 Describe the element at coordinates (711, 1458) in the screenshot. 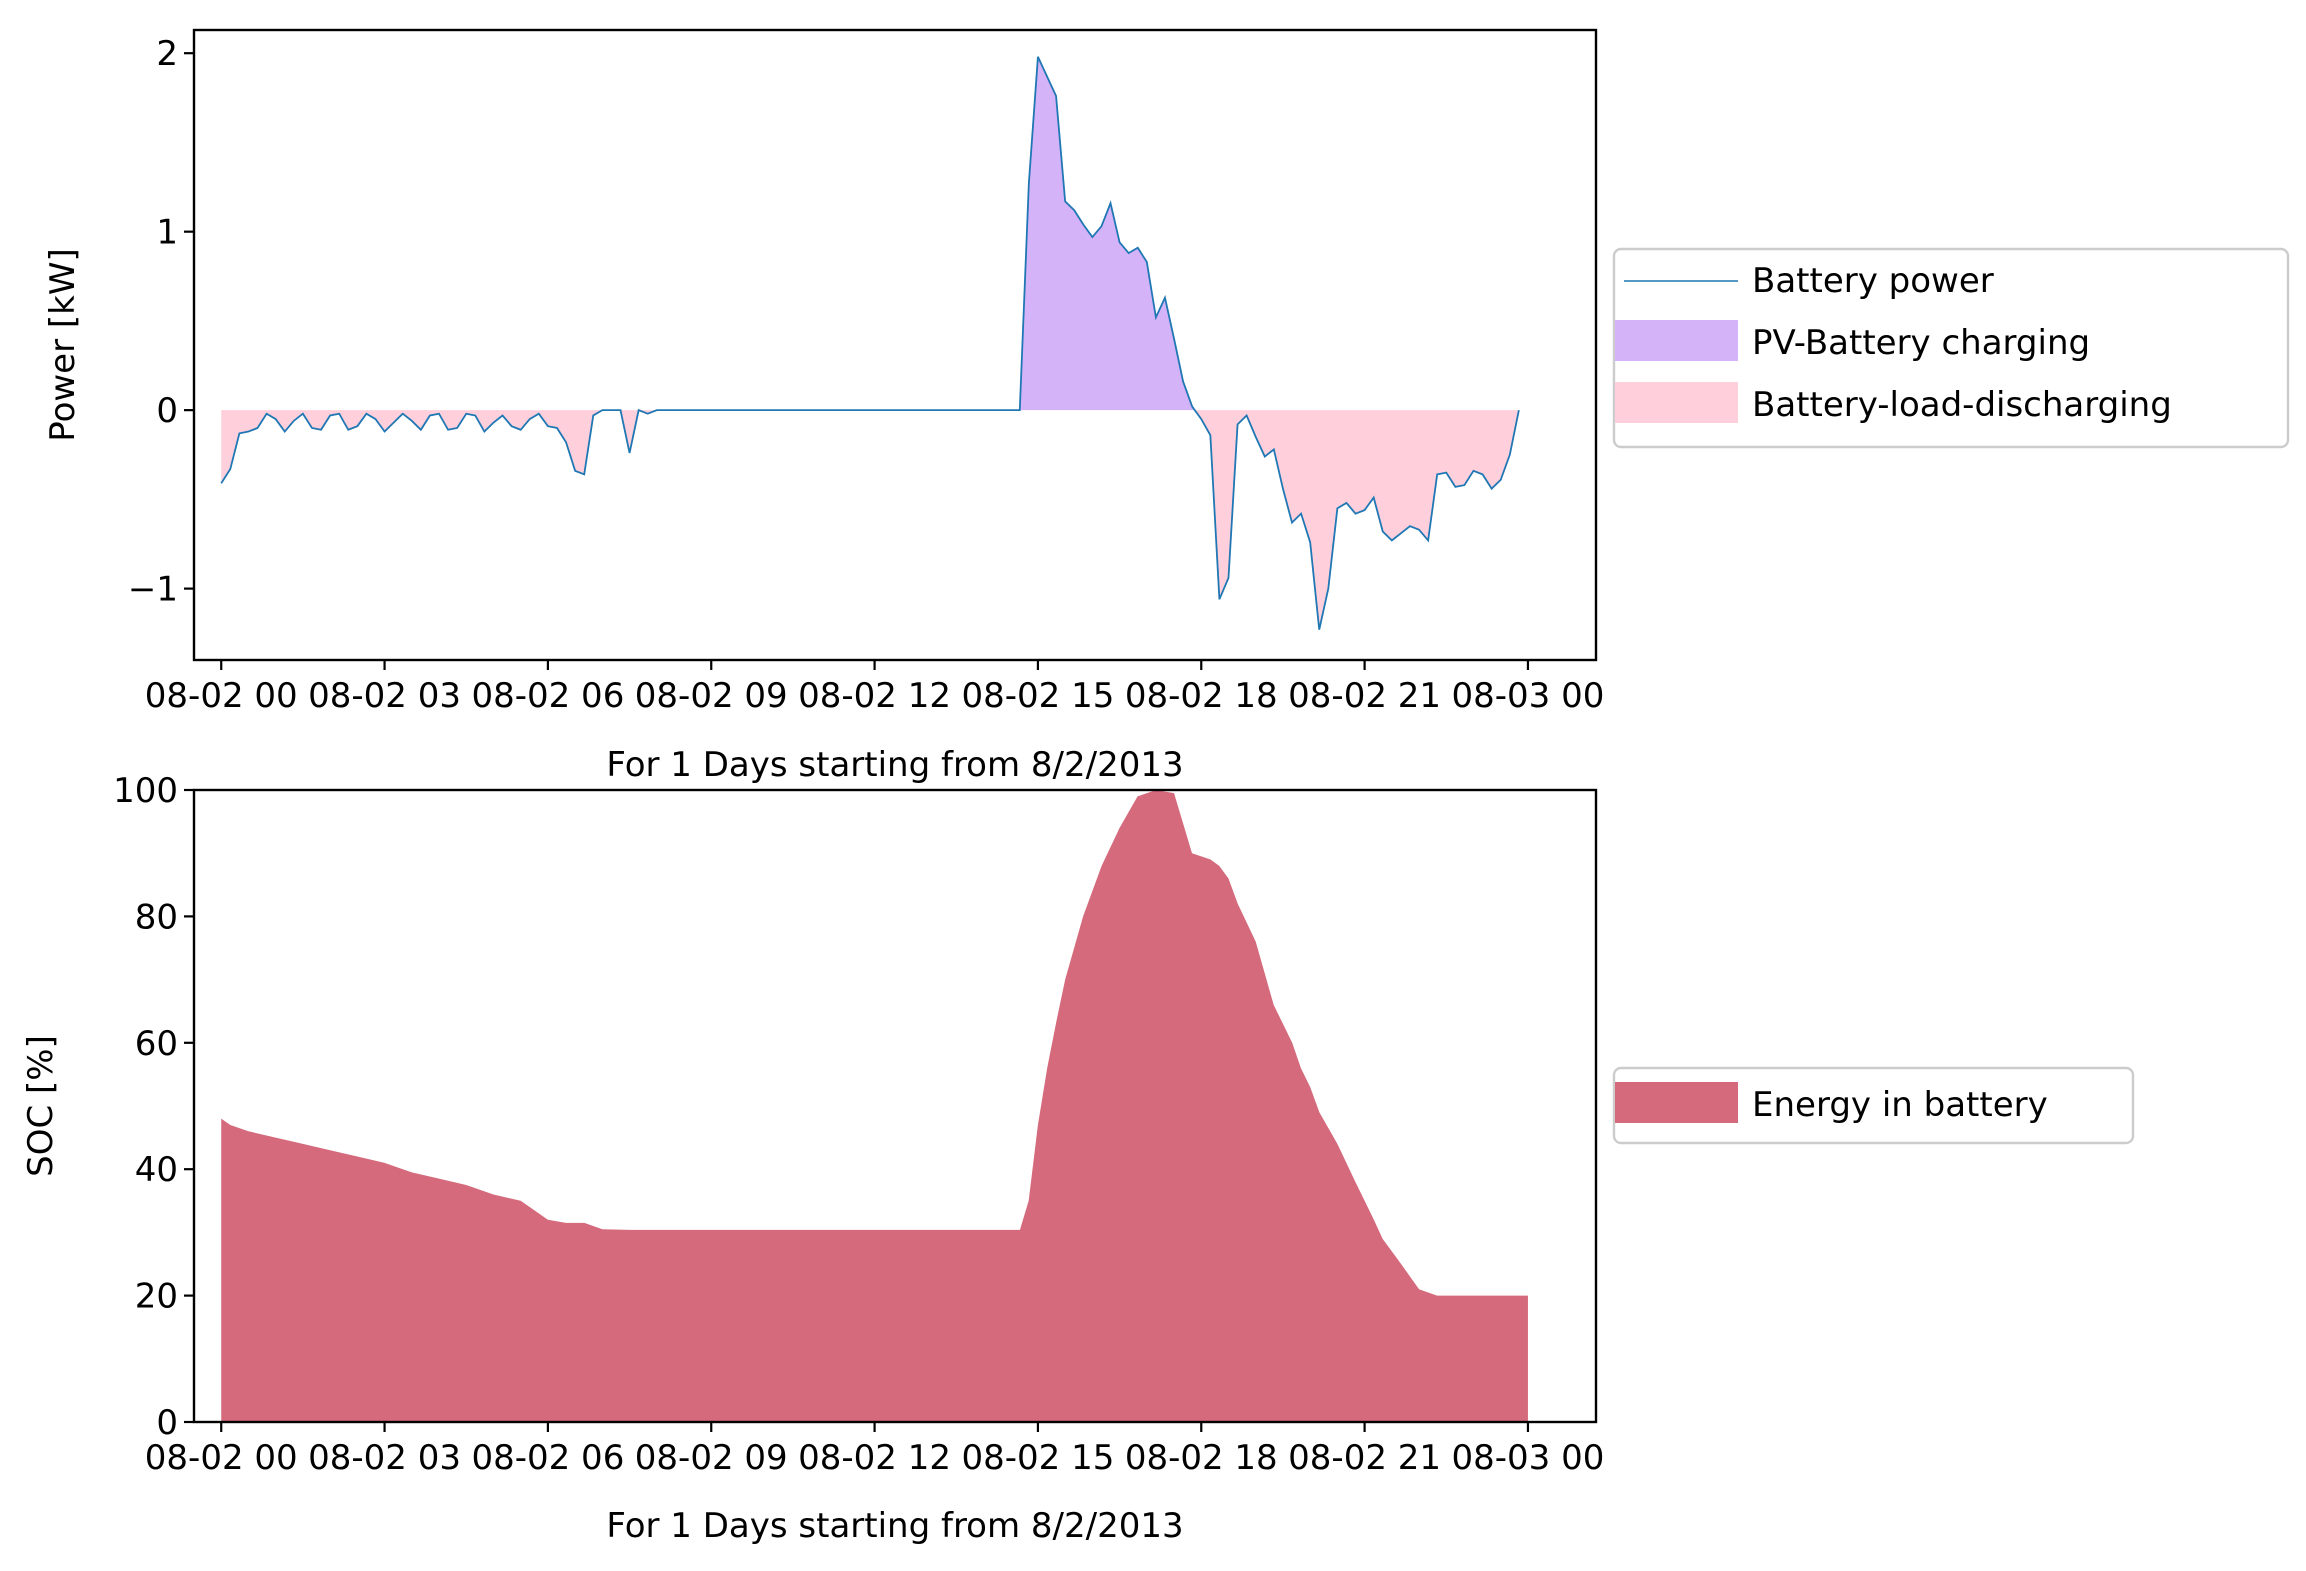

I see `p2-x-tick-label: 08-02 09` at that location.